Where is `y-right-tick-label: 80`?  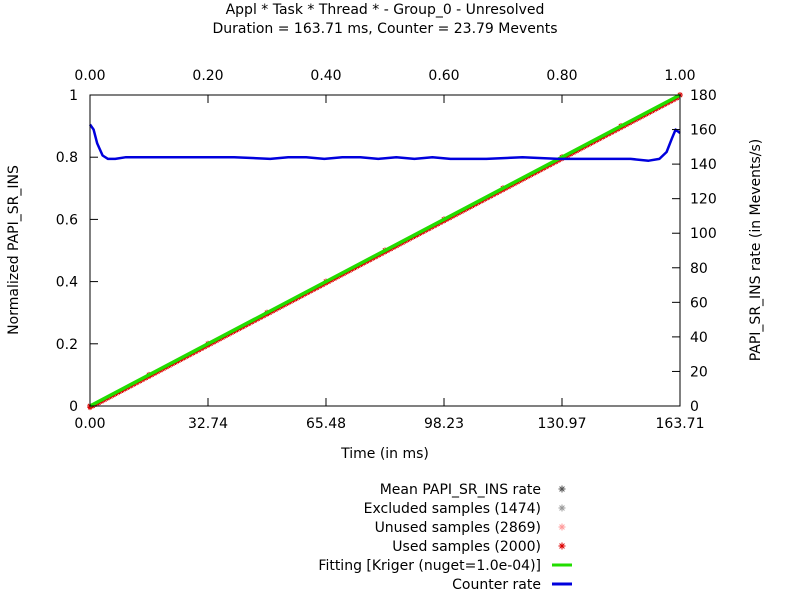 y-right-tick-label: 80 is located at coordinates (699, 269).